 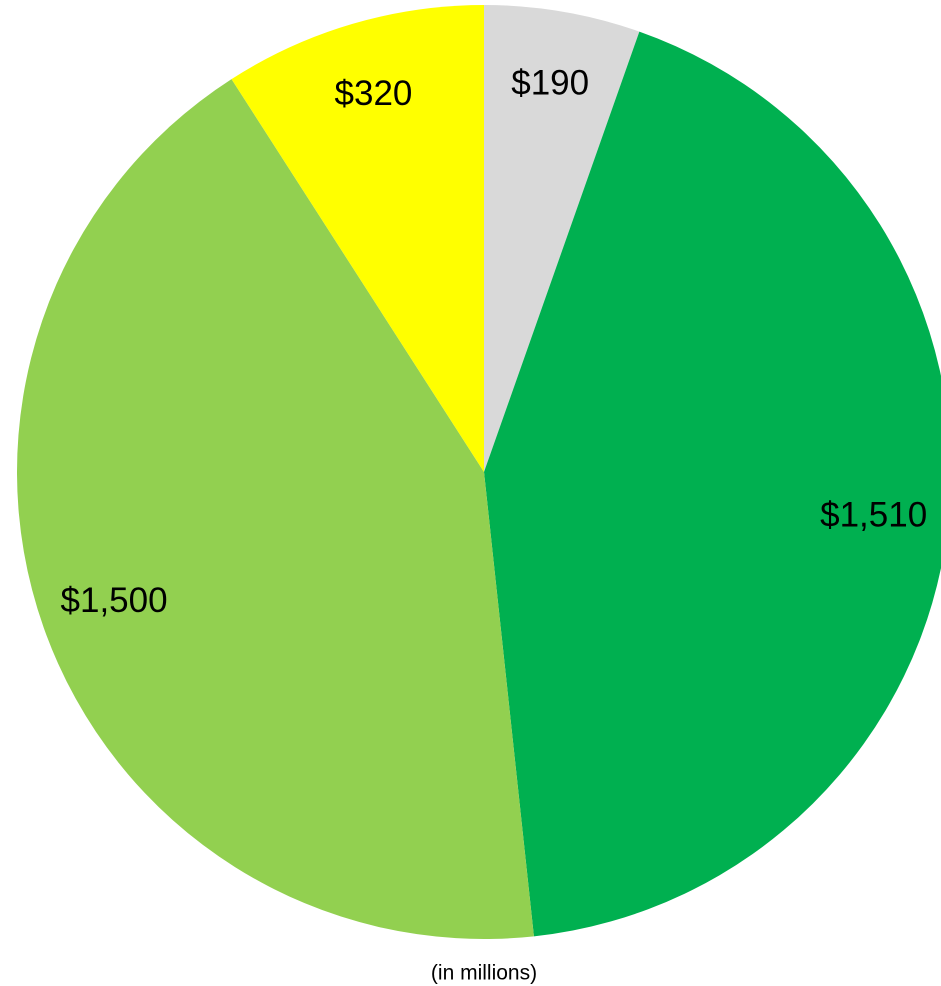 I want to click on data-label: $190, so click(x=550, y=83).